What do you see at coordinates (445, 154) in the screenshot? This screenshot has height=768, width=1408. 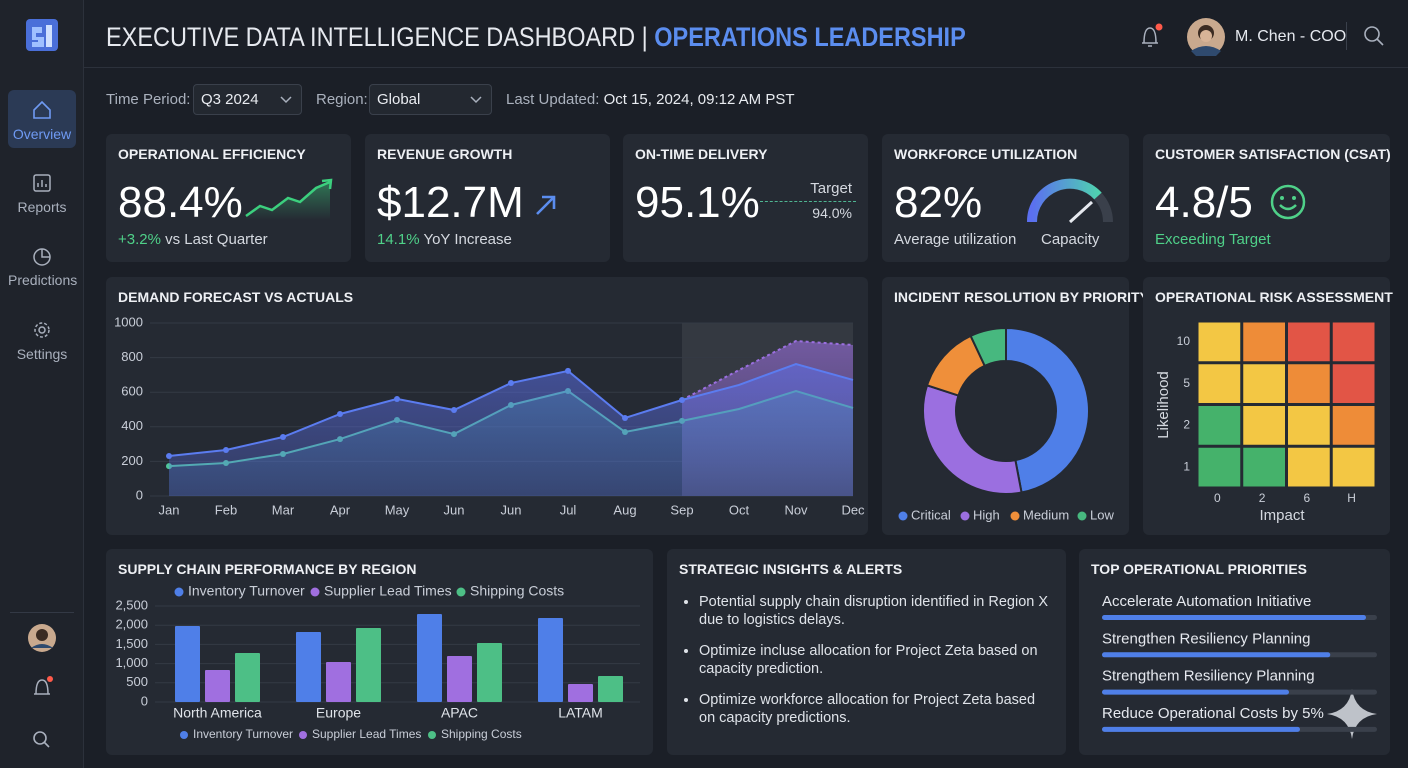 I see `kpi-title: REVENUE GROWTH` at bounding box center [445, 154].